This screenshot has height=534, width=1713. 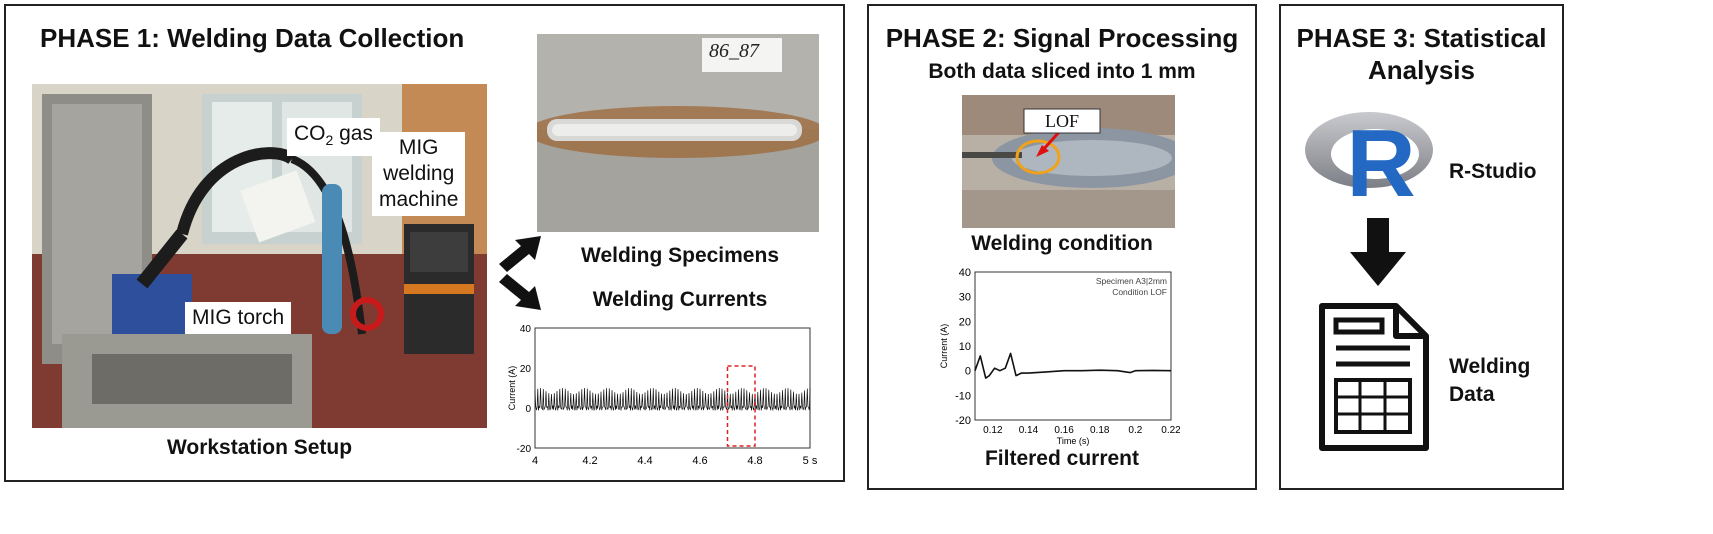 What do you see at coordinates (680, 255) in the screenshot?
I see `specimens-label: Welding Specimens` at bounding box center [680, 255].